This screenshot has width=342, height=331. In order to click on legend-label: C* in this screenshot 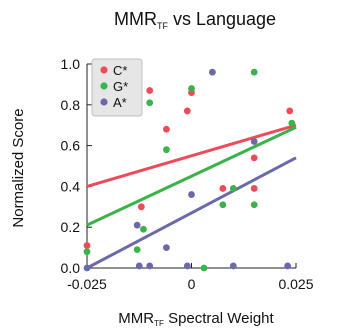, I will do `click(120, 70)`.